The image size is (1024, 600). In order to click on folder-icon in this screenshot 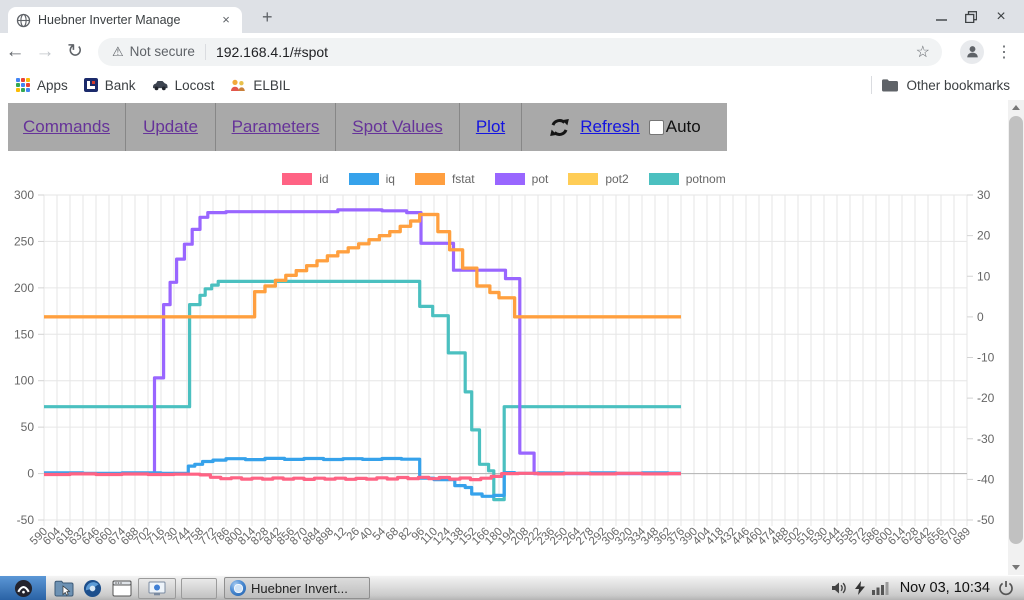, I will do `click(890, 85)`.